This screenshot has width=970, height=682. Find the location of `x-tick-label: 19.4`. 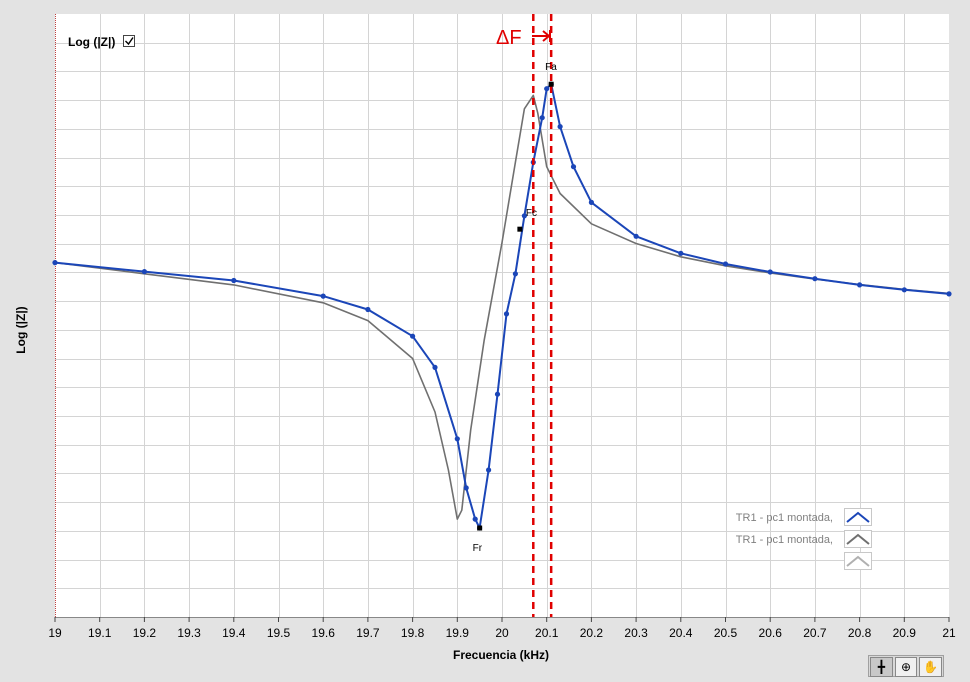

x-tick-label: 19.4 is located at coordinates (234, 633).